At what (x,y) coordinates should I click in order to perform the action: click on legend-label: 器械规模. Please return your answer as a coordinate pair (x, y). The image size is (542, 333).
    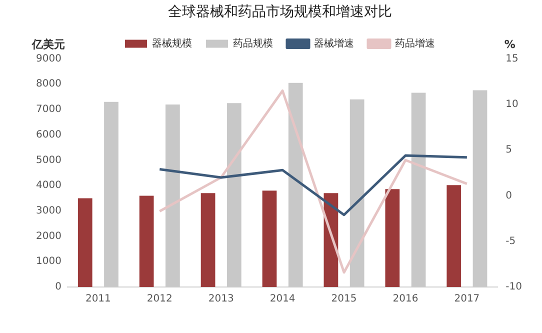
    Looking at the image, I should click on (172, 43).